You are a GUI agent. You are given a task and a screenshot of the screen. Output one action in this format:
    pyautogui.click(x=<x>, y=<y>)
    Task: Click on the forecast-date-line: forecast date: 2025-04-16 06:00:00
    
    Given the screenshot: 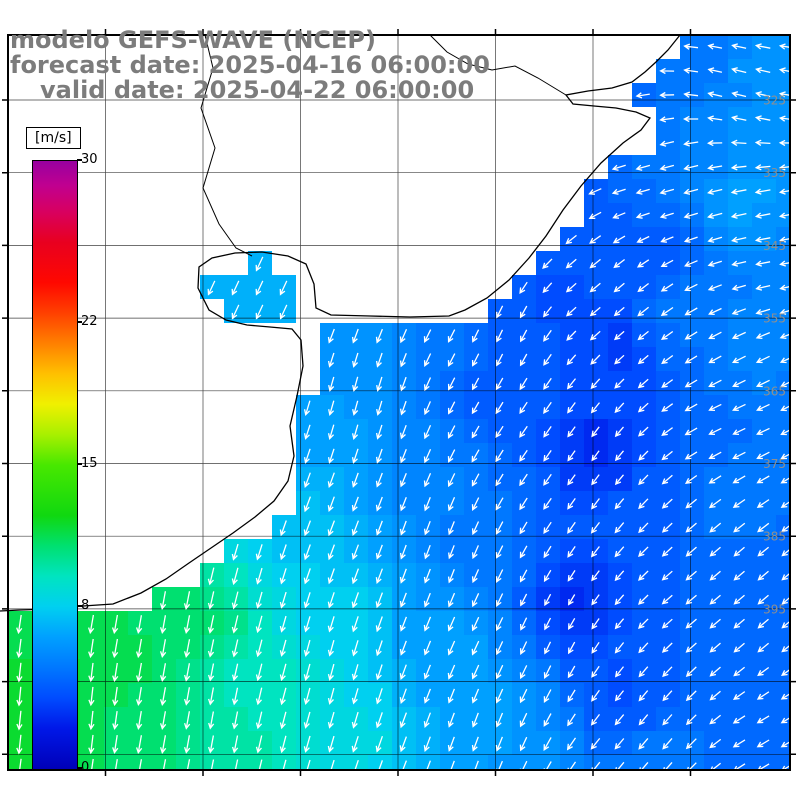 What is the action you would take?
    pyautogui.click(x=250, y=65)
    